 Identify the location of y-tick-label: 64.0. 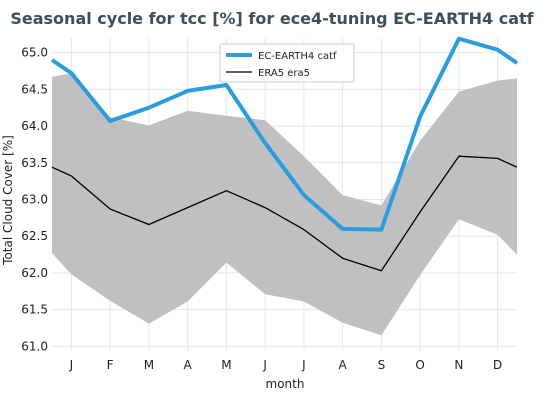
(34, 126).